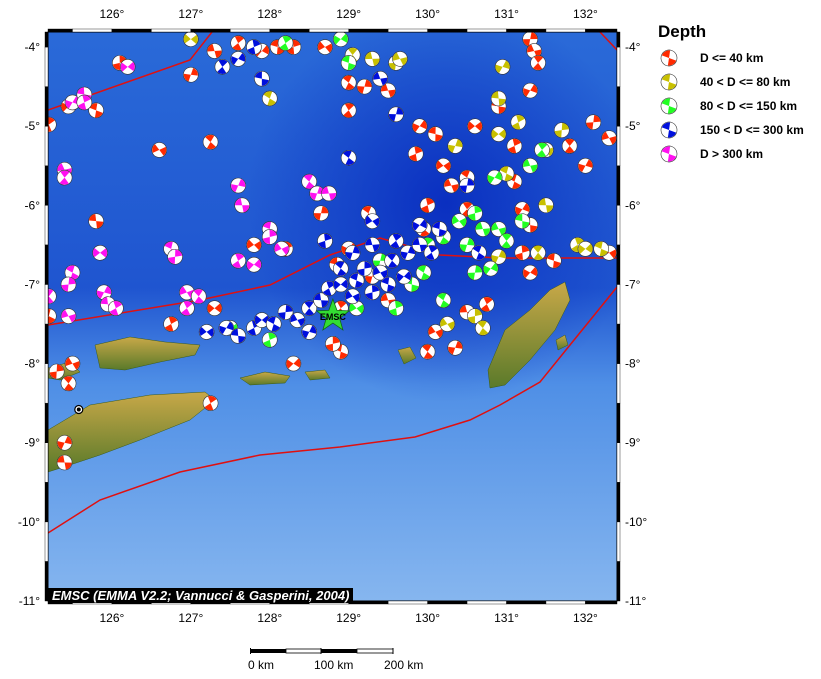  I want to click on lat-tick-label-right: -8°, so click(633, 364).